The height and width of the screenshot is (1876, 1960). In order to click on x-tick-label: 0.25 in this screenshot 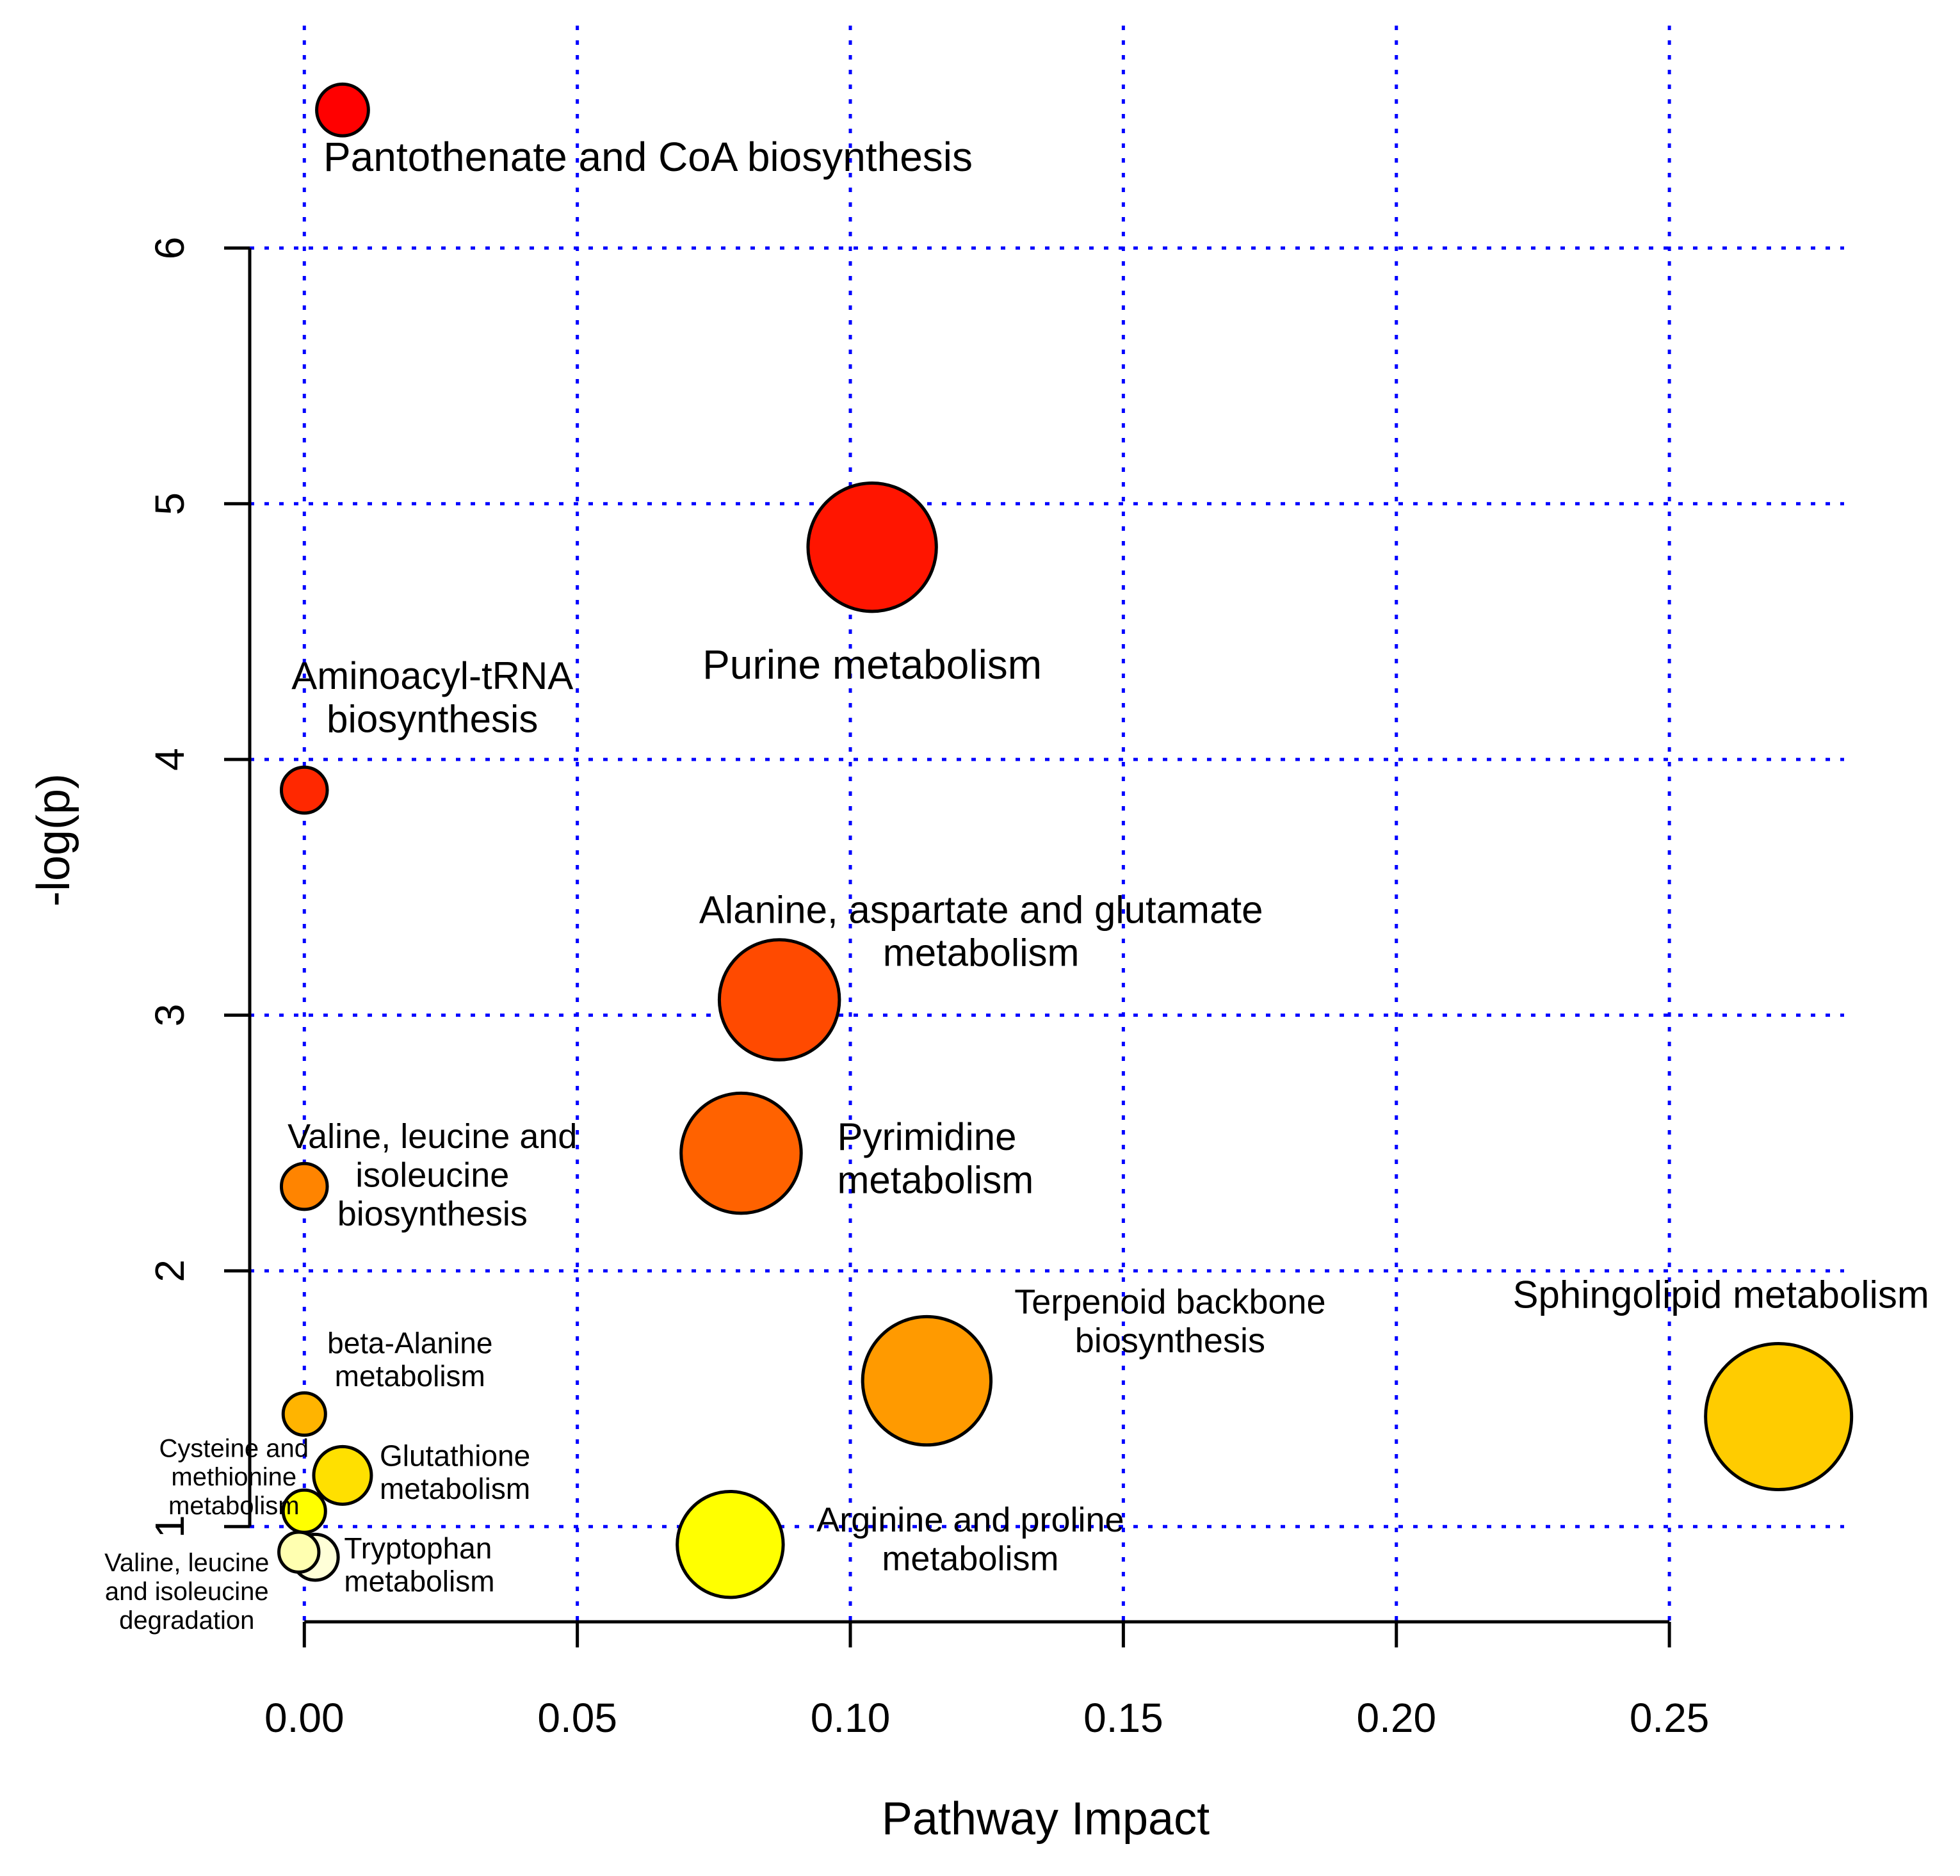, I will do `click(1670, 1718)`.